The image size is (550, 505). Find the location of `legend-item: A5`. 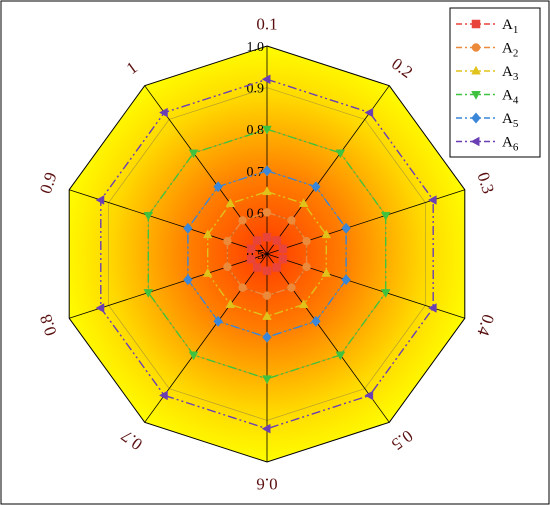

legend-item: A5 is located at coordinates (487, 120).